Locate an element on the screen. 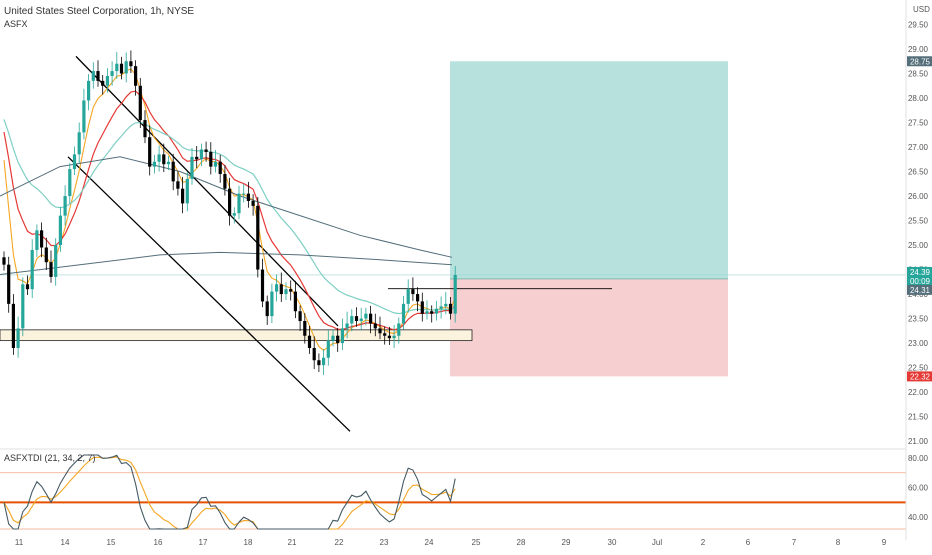  stop-loss-zone is located at coordinates (589, 327).